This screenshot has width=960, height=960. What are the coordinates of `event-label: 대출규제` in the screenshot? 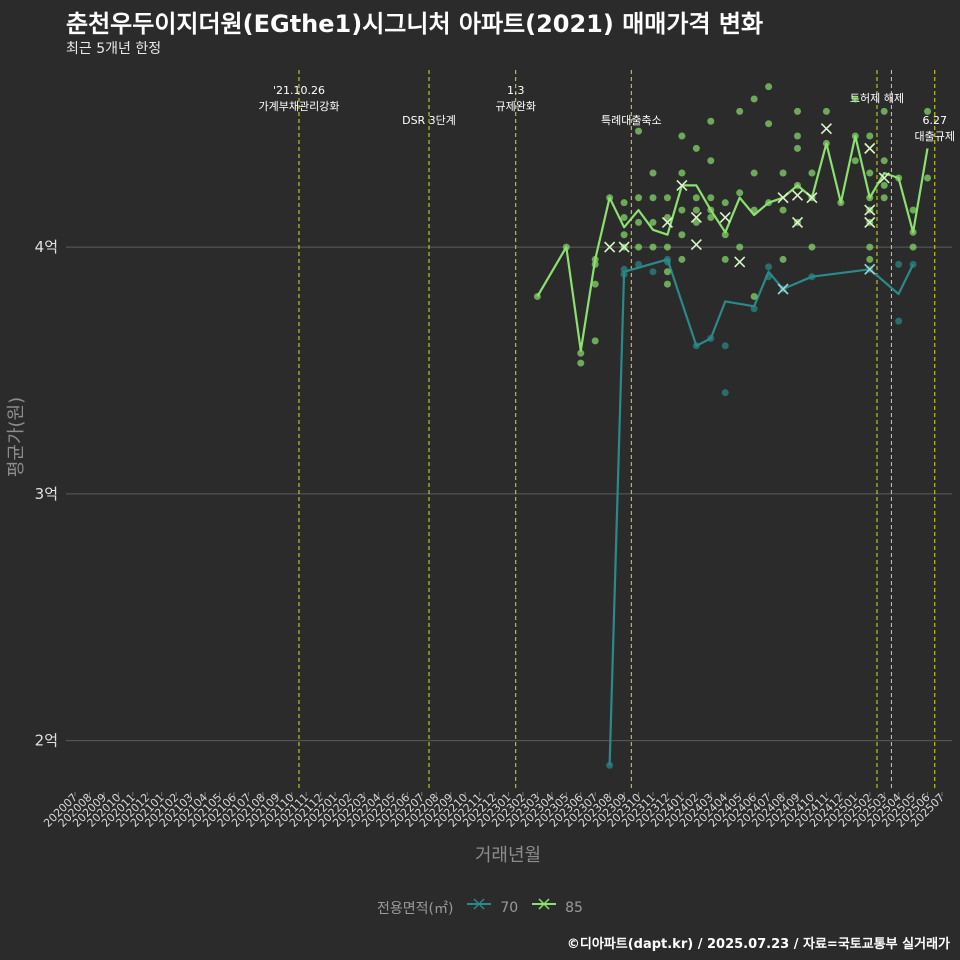 It's located at (935, 136).